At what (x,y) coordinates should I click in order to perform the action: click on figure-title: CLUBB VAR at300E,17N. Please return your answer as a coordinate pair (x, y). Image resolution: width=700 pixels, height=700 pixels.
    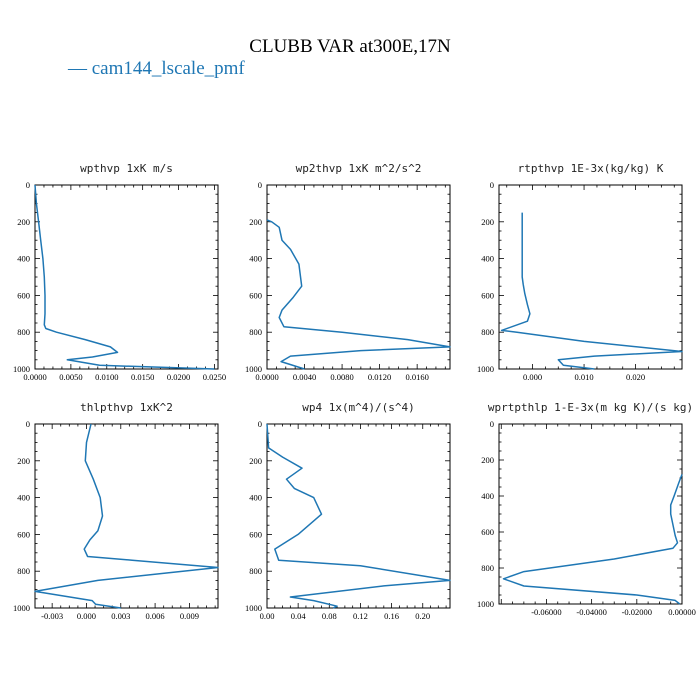
    Looking at the image, I should click on (350, 46).